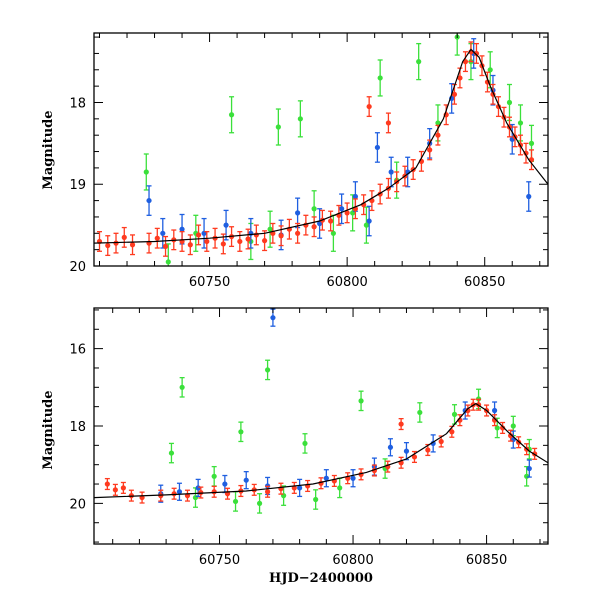 Image resolution: width=600 pixels, height=600 pixels. Describe the element at coordinates (77, 267) in the screenshot. I see `top-ytick-label-2: 20` at that location.